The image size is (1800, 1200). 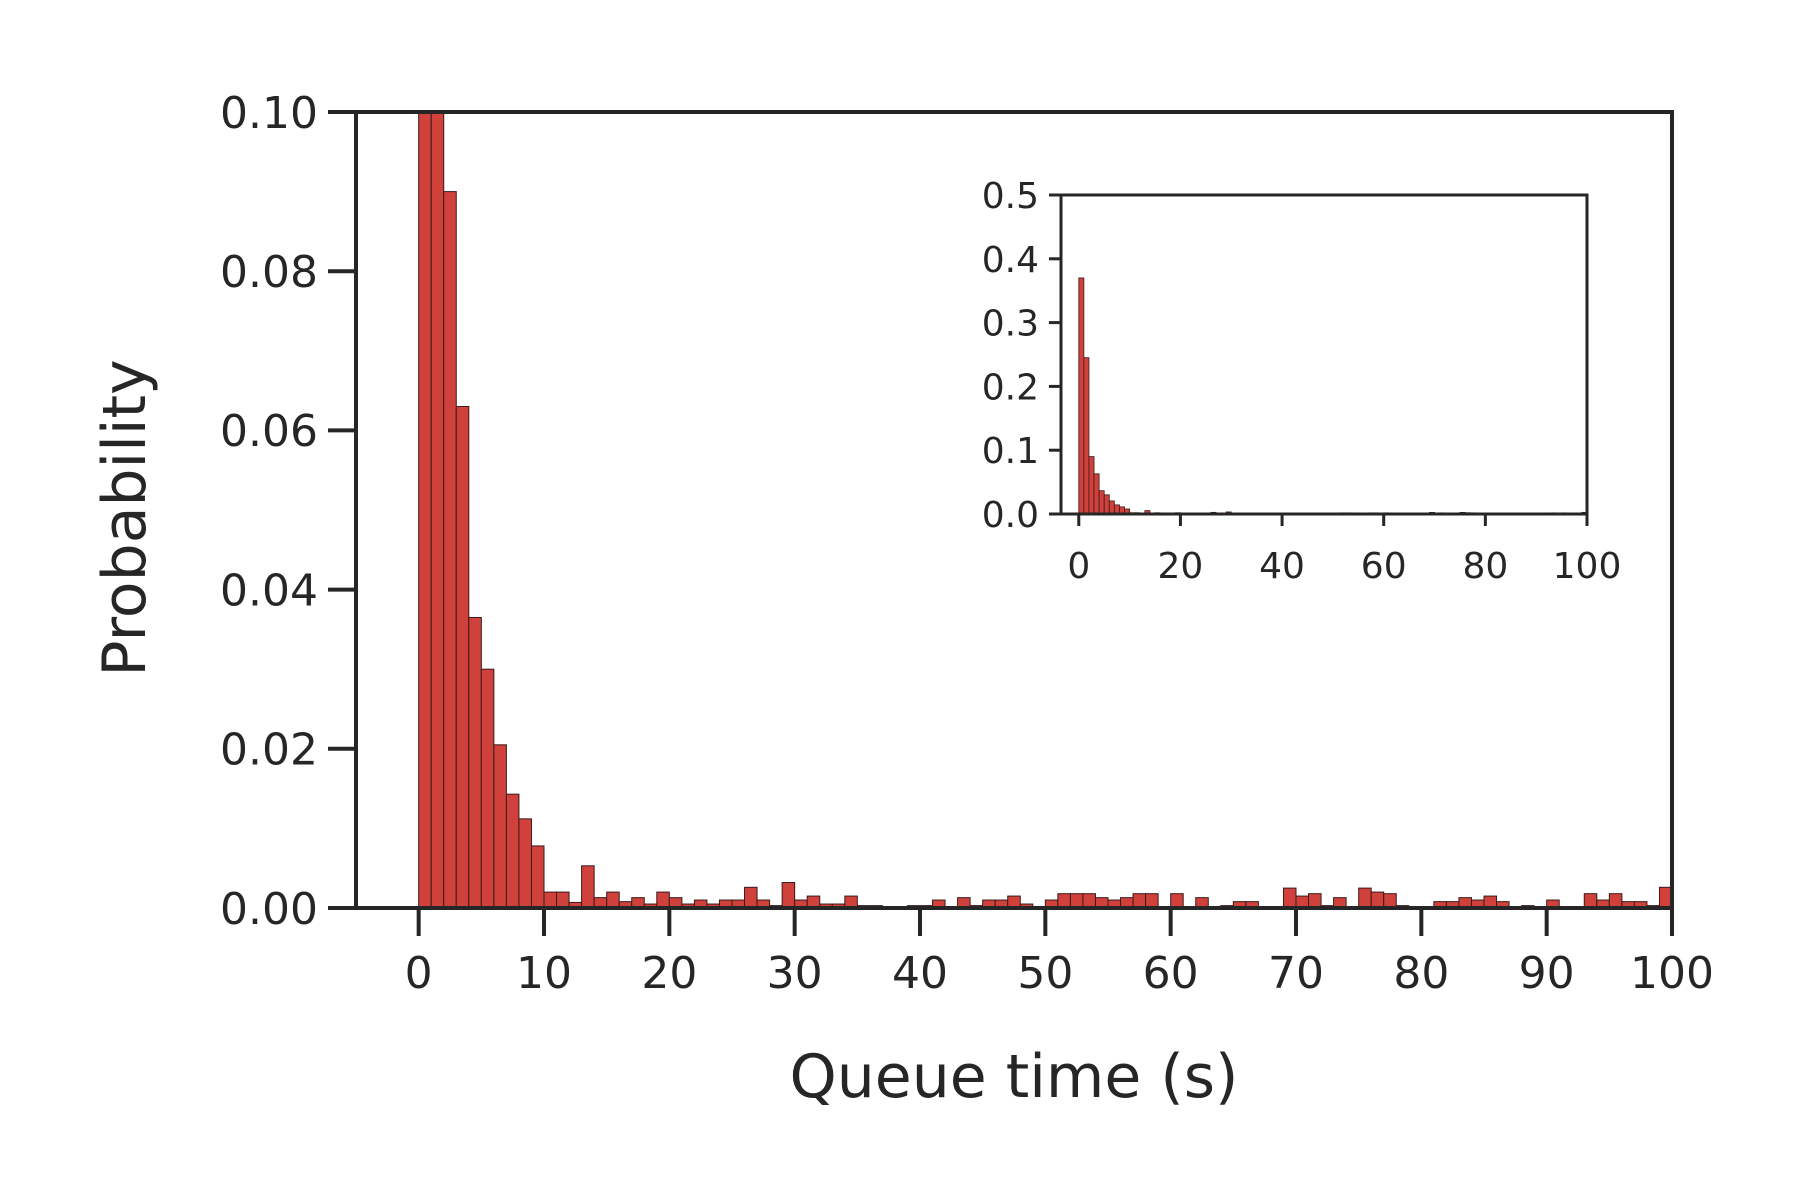 I want to click on x-tick-label: 70, so click(x=1296, y=973).